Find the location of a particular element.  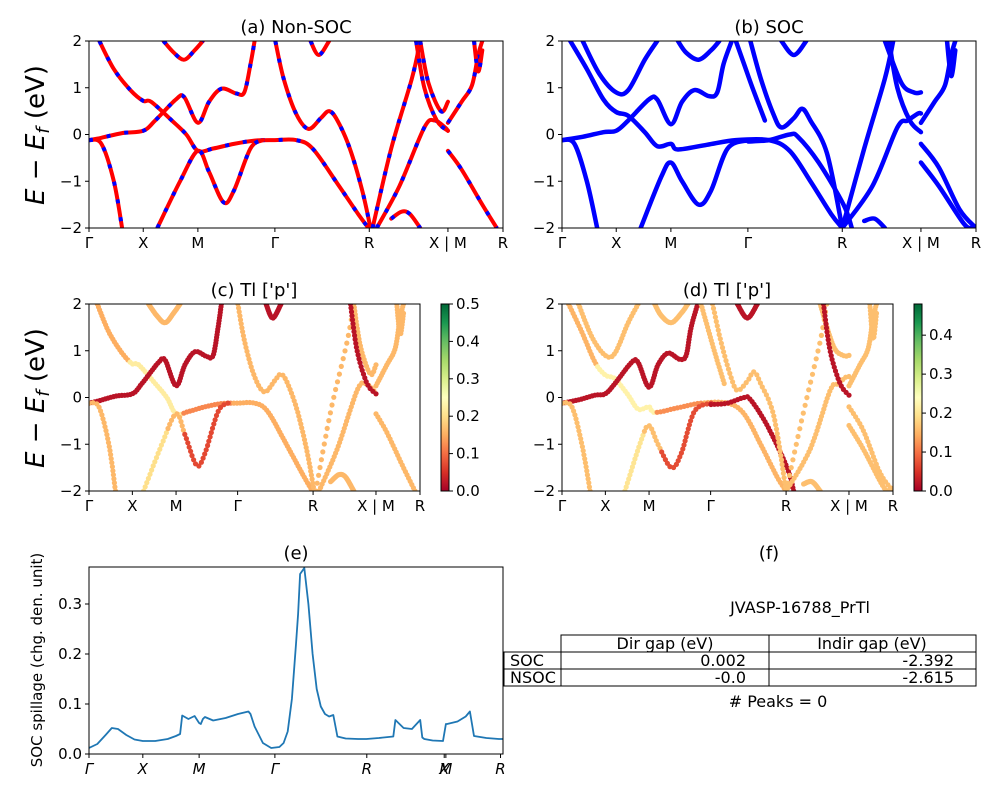

panel-b-plot-area is located at coordinates (769, 134).